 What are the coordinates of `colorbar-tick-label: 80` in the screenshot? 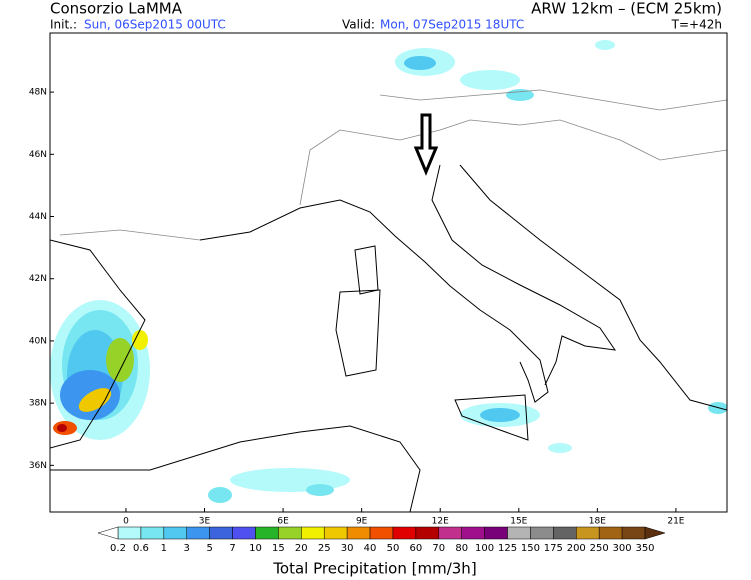 It's located at (461, 548).